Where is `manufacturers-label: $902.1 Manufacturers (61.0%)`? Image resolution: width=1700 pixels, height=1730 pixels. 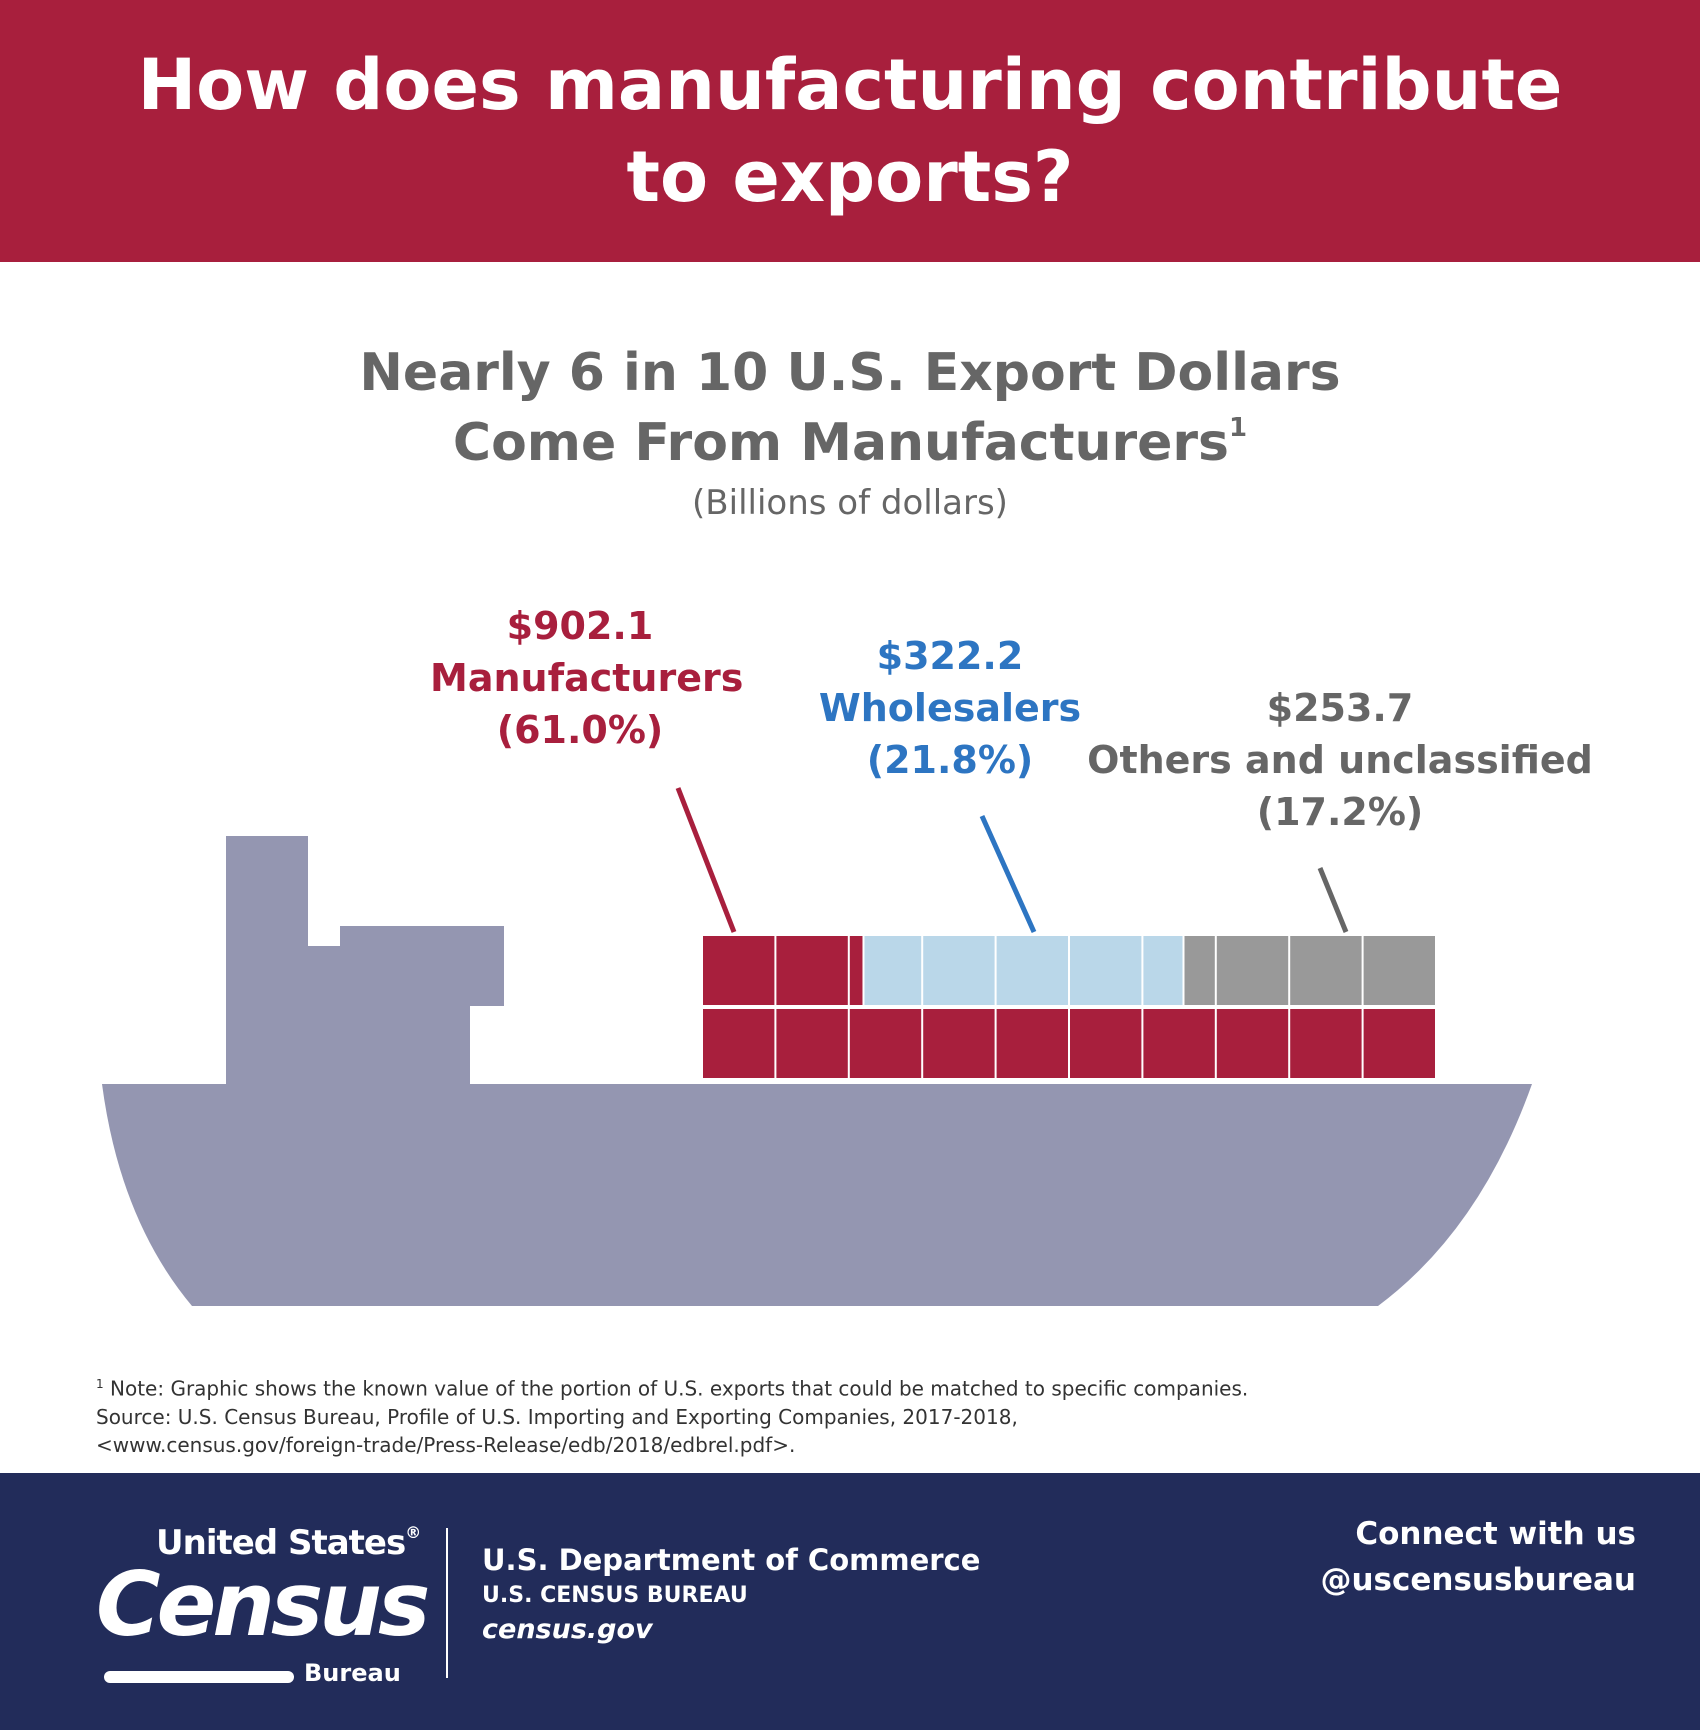
manufacturers-label: $902.1 Manufacturers (61.0%) is located at coordinates (587, 678).